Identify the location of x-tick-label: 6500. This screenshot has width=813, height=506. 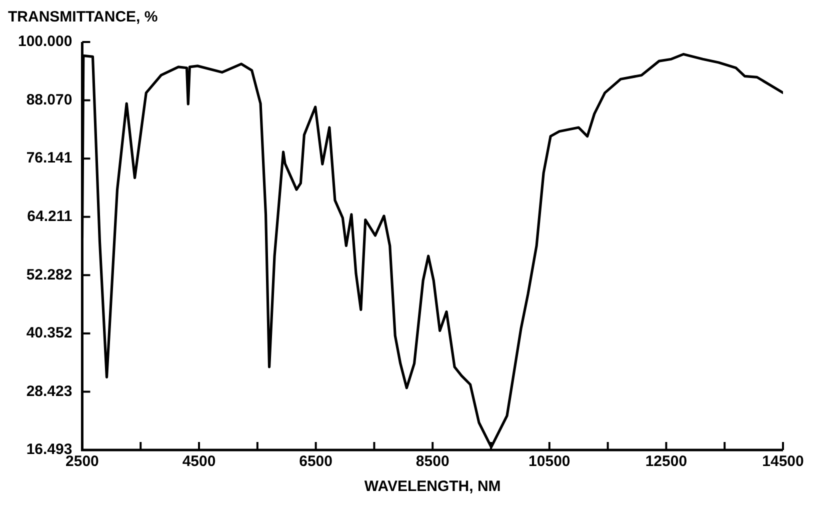
(315, 461).